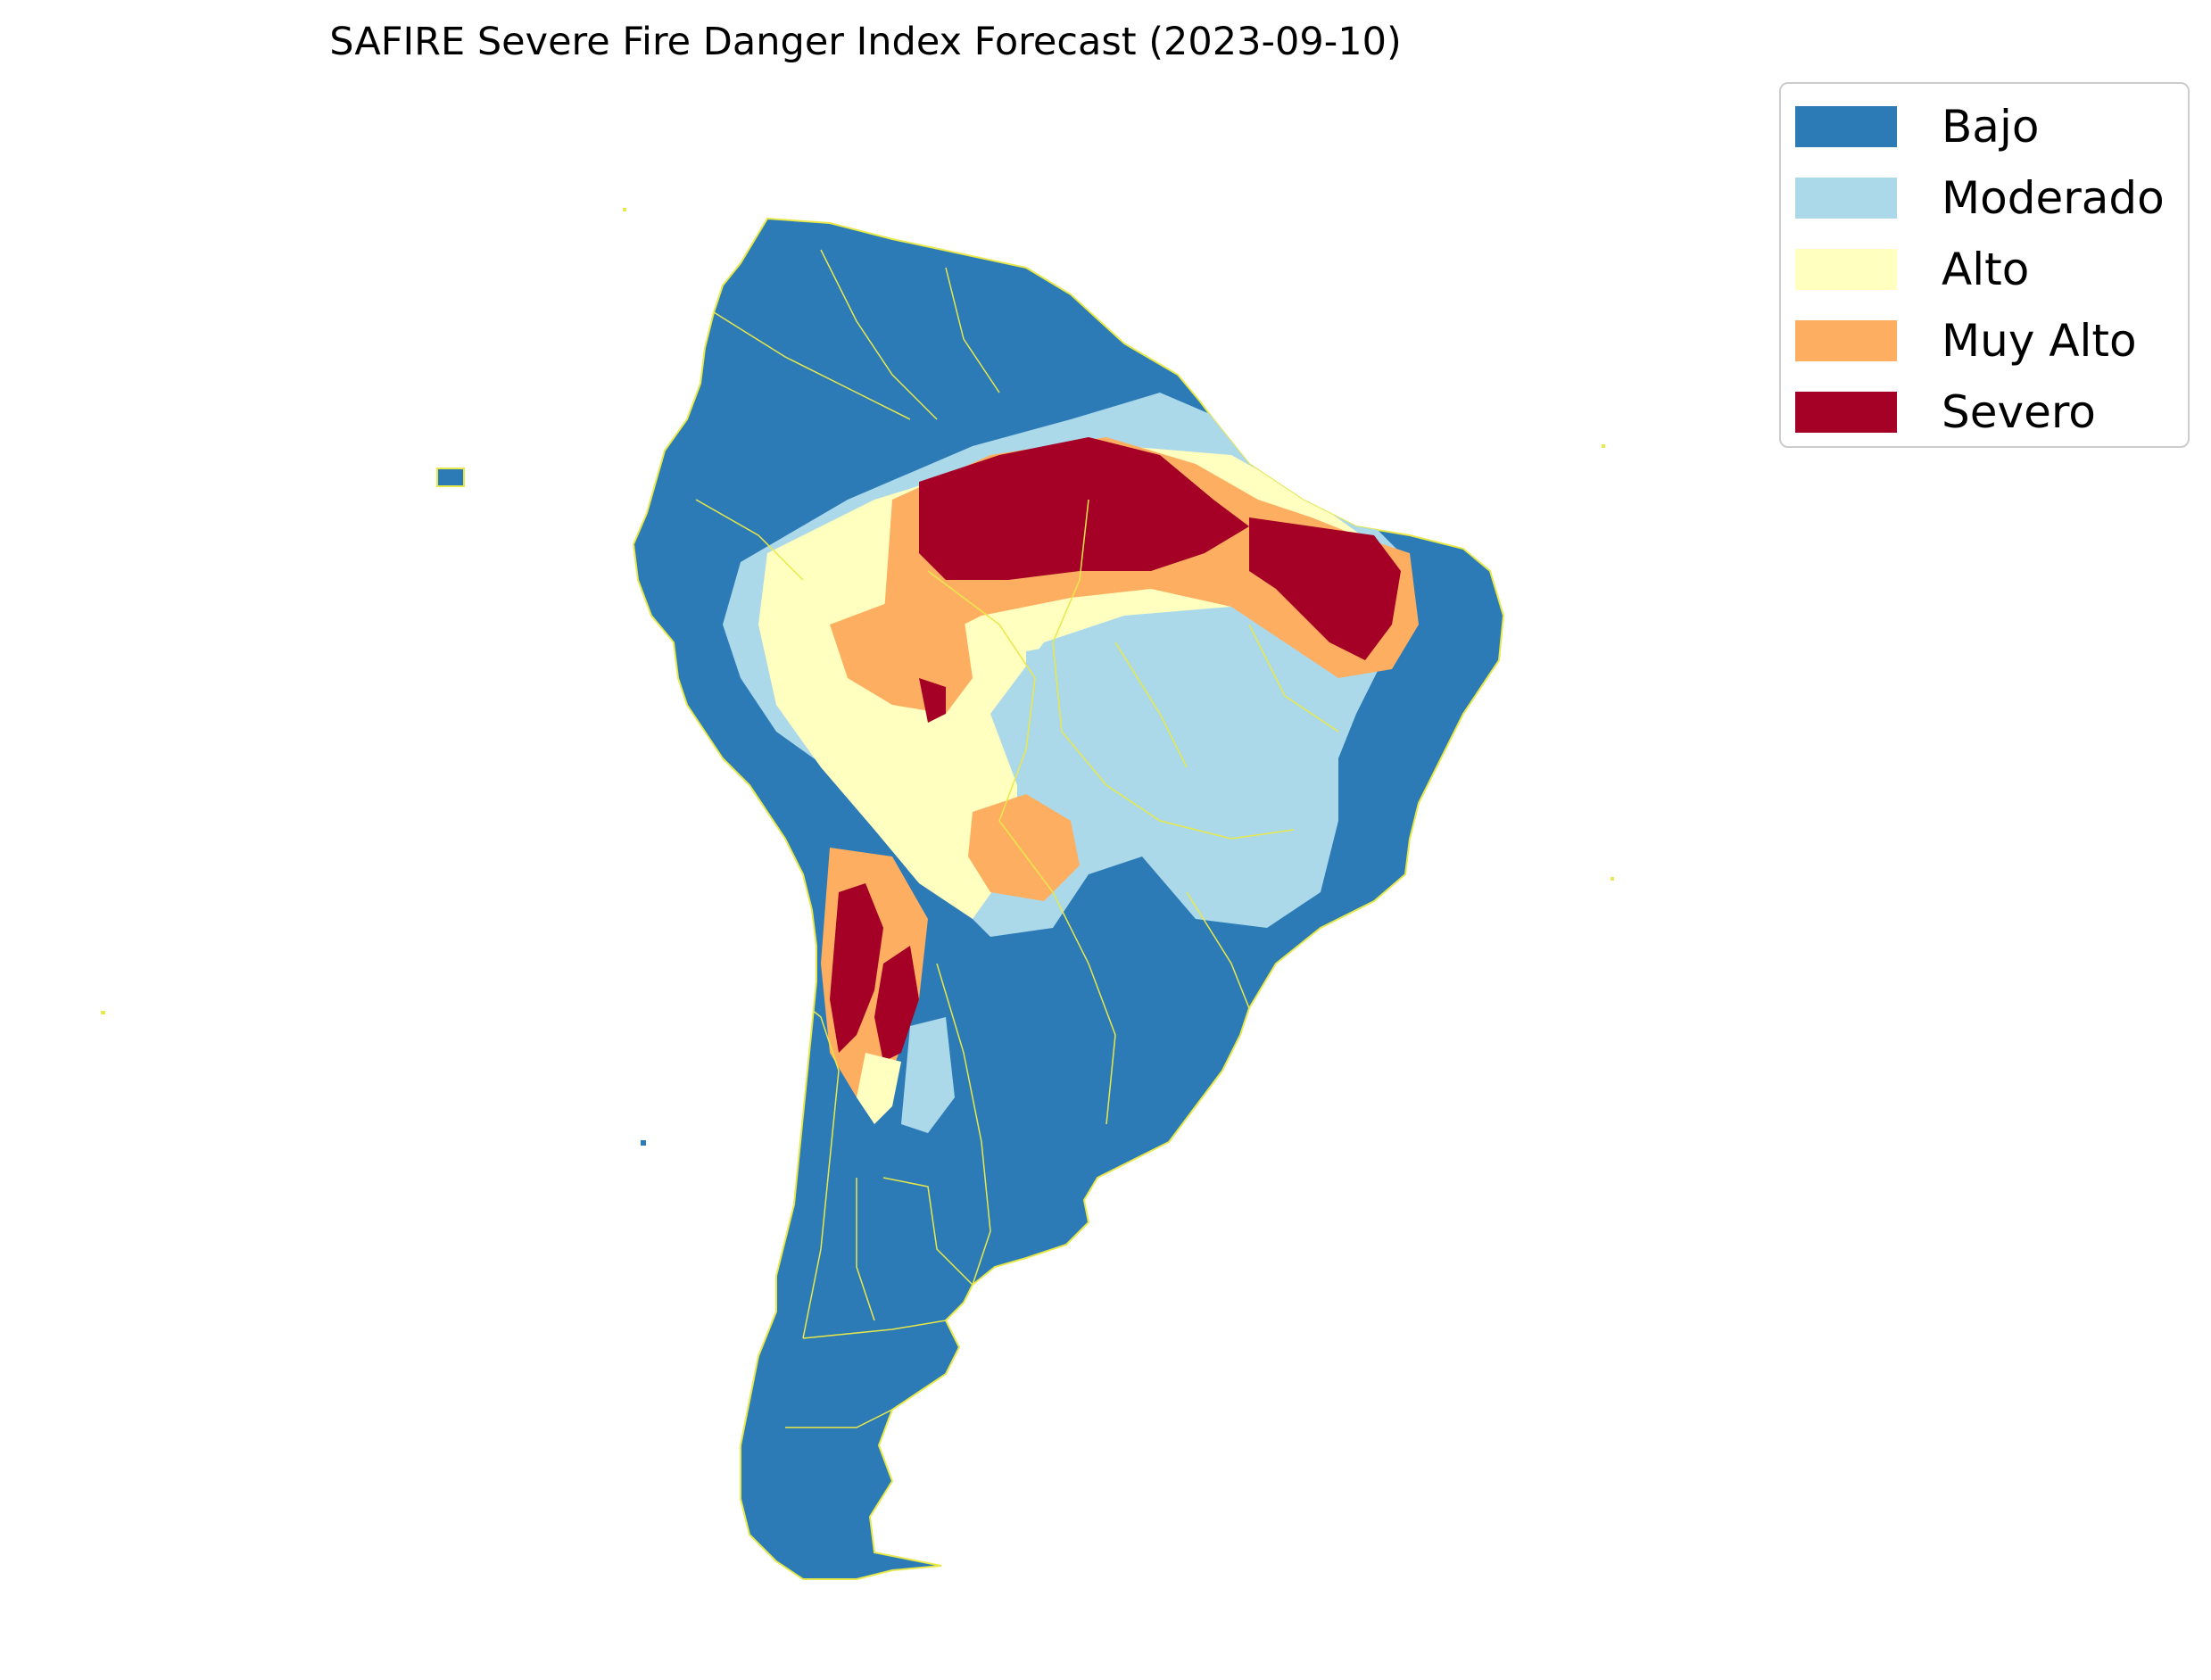  I want to click on island-juan-fernandez, so click(643, 1143).